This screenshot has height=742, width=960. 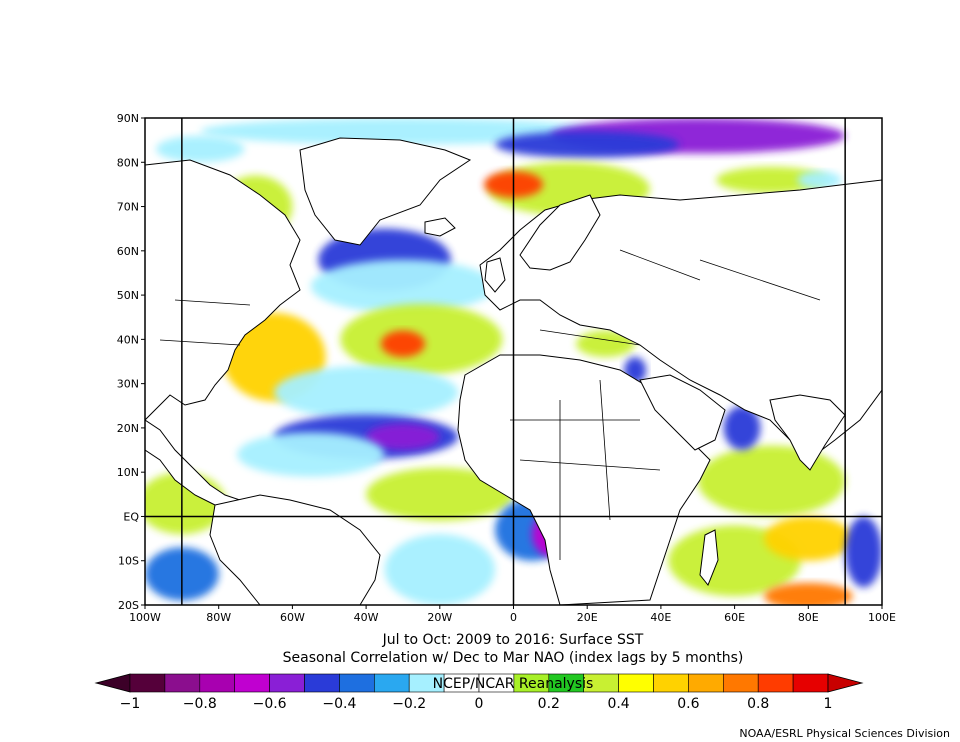 I want to click on lon-tick-label: 60E, so click(x=734, y=617).